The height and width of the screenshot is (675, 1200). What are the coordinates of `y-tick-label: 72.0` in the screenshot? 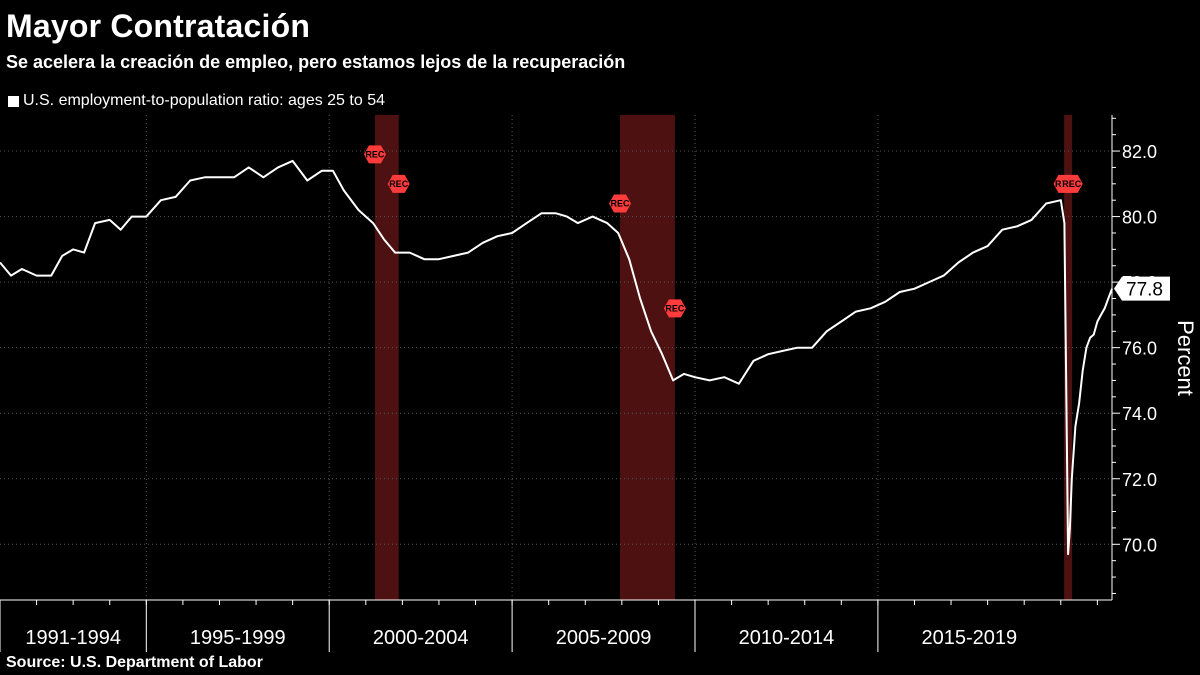 It's located at (1139, 480).